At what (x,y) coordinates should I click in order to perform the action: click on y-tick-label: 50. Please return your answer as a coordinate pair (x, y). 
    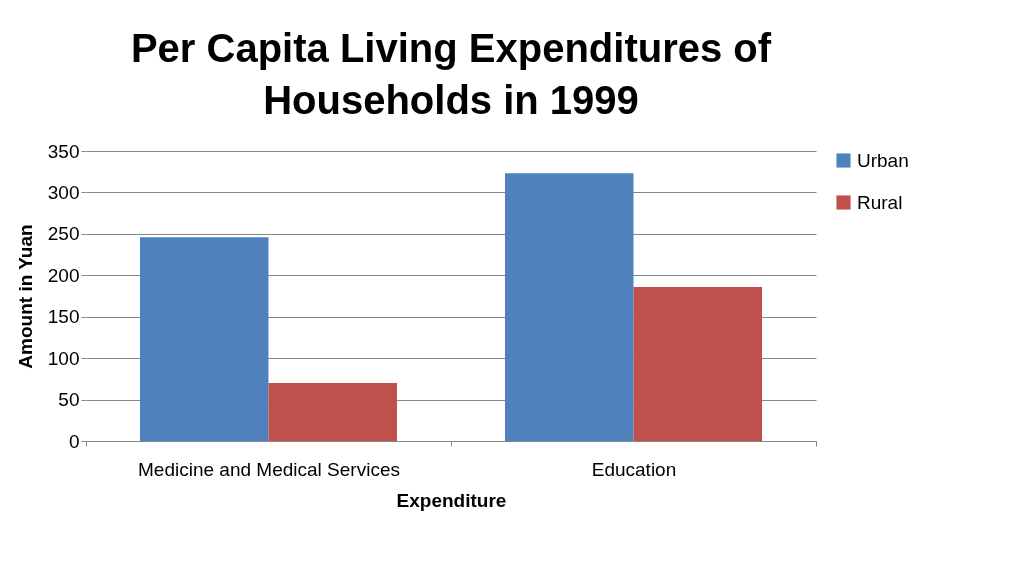
    Looking at the image, I should click on (69, 400).